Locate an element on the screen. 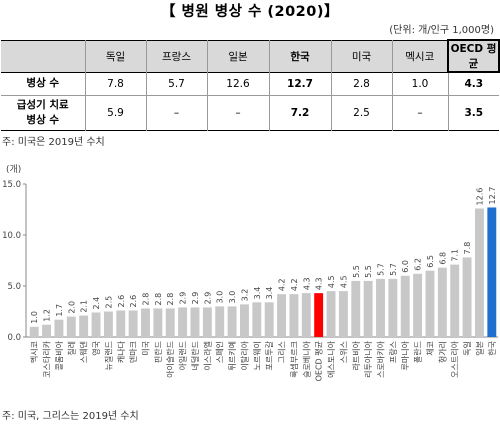 The image size is (500, 424). category-label: 핀란드 is located at coordinates (158, 352).